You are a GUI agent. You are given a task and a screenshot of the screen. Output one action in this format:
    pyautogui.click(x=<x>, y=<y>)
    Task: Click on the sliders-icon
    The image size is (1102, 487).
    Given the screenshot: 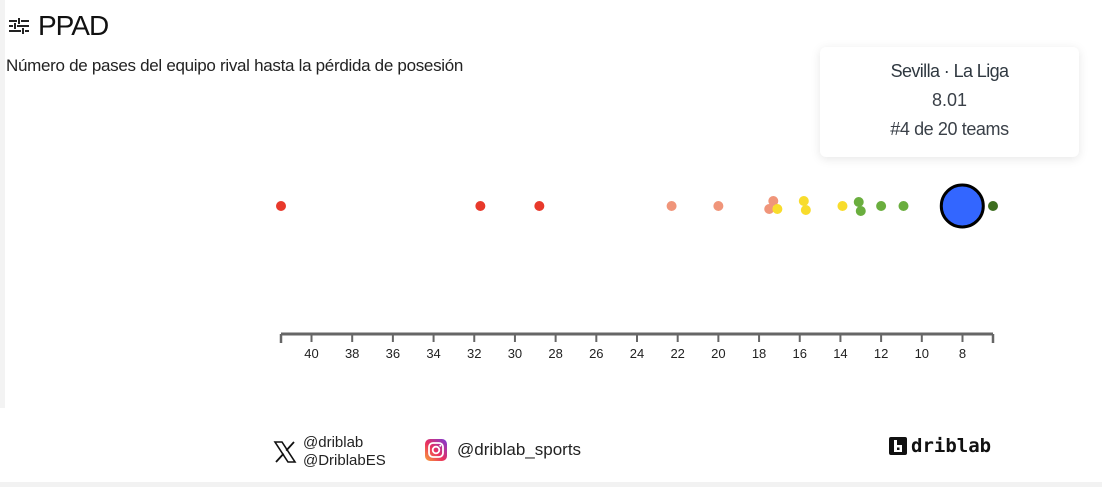 What is the action you would take?
    pyautogui.click(x=19, y=26)
    